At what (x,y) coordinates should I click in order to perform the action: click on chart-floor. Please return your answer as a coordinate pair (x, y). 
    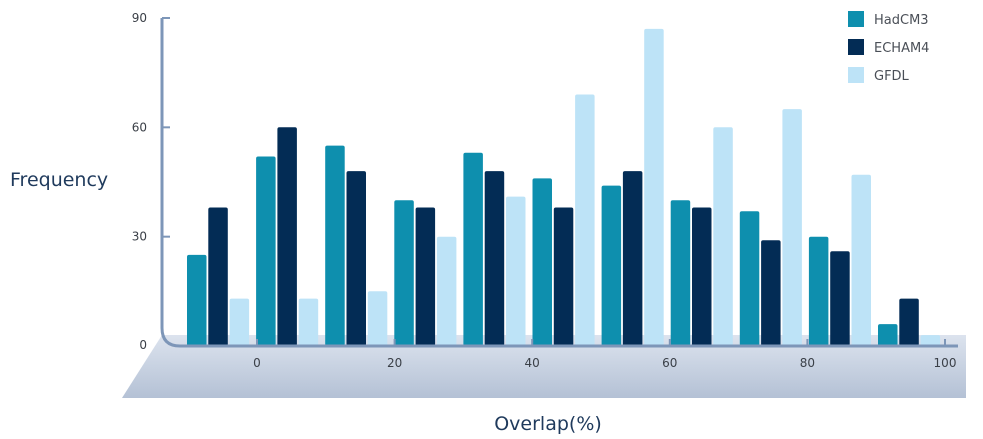
    Looking at the image, I should click on (544, 366).